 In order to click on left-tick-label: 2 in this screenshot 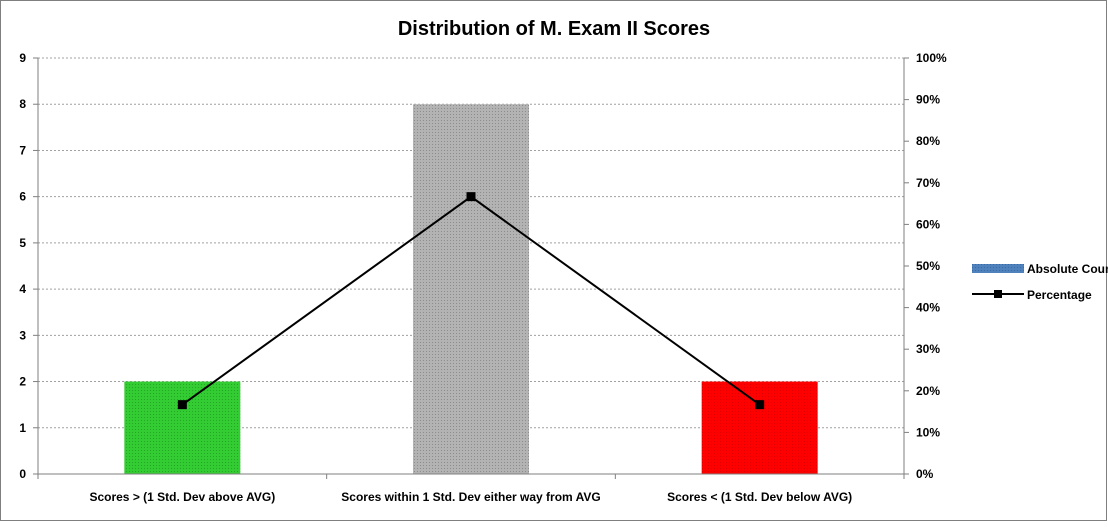, I will do `click(22, 382)`.